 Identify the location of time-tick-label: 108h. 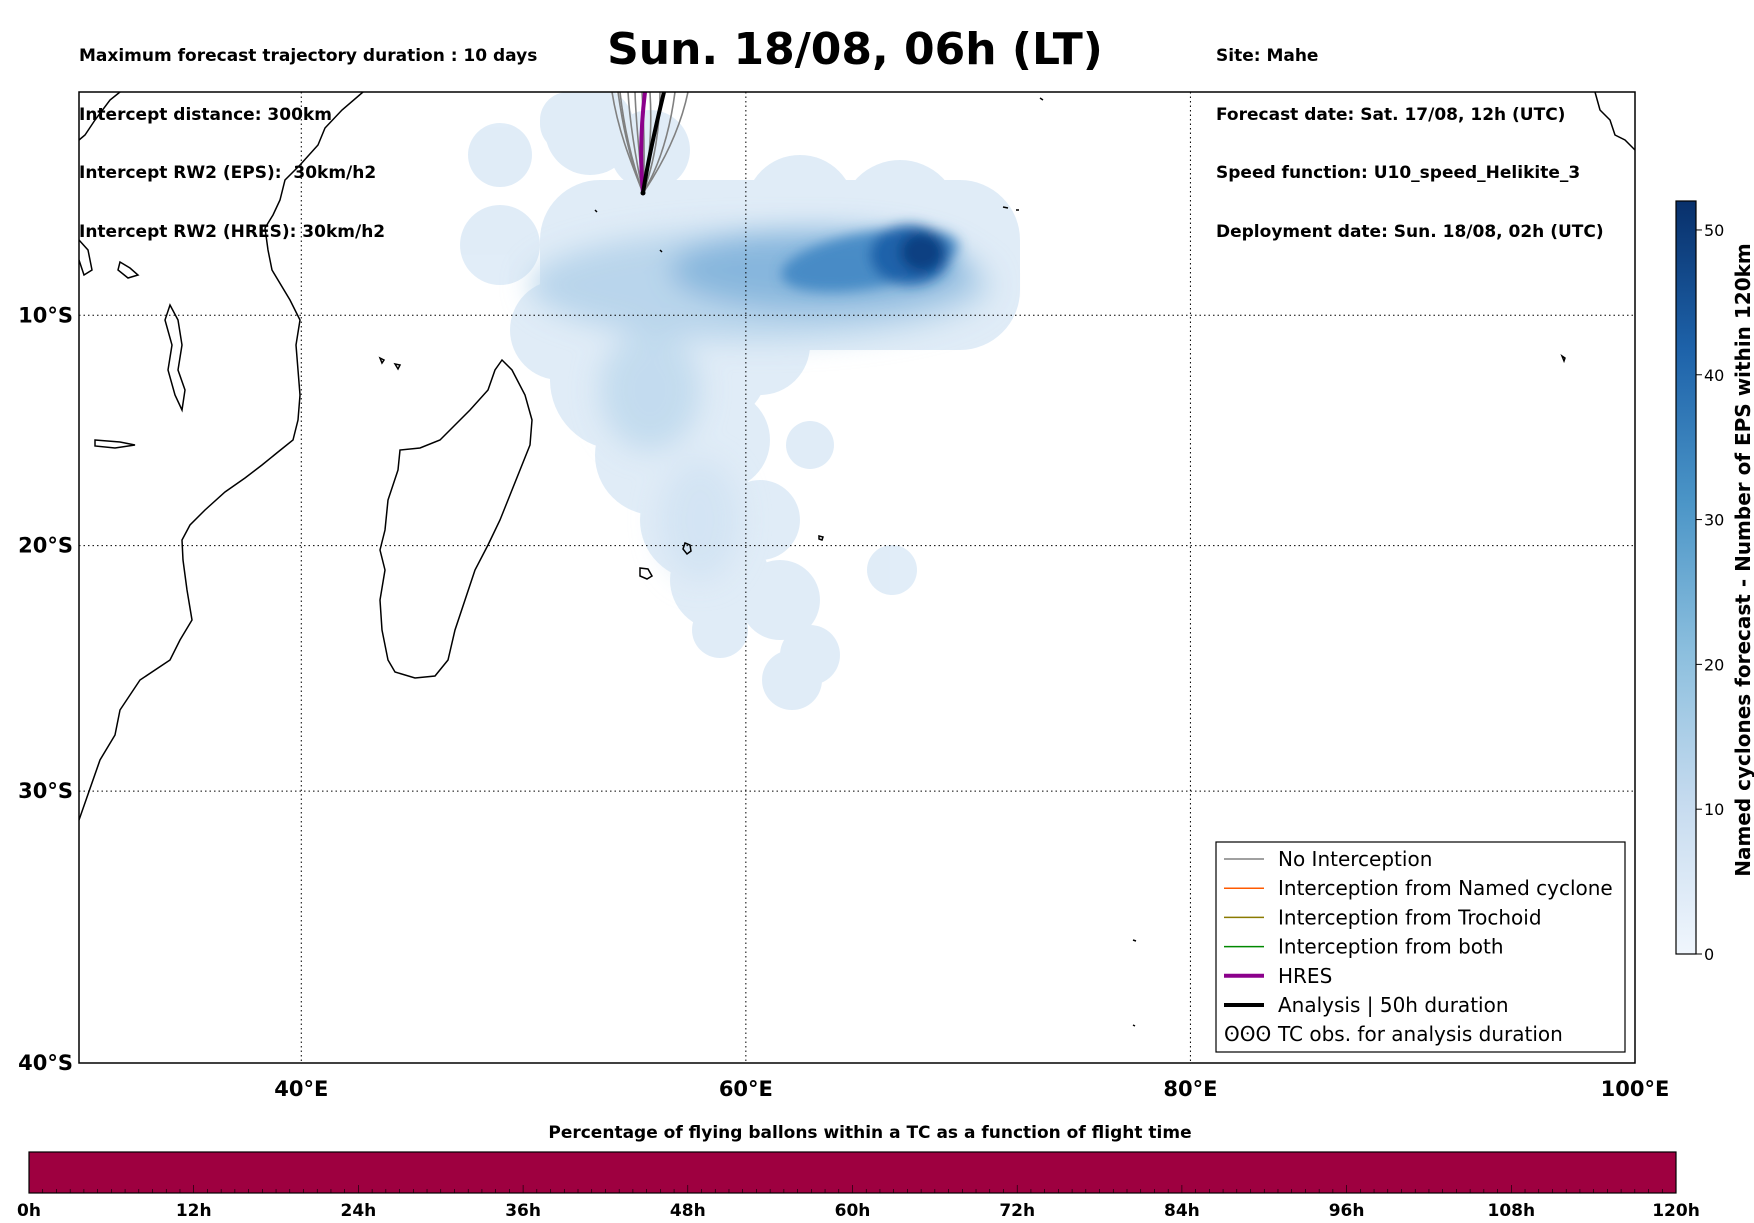
(1512, 1211).